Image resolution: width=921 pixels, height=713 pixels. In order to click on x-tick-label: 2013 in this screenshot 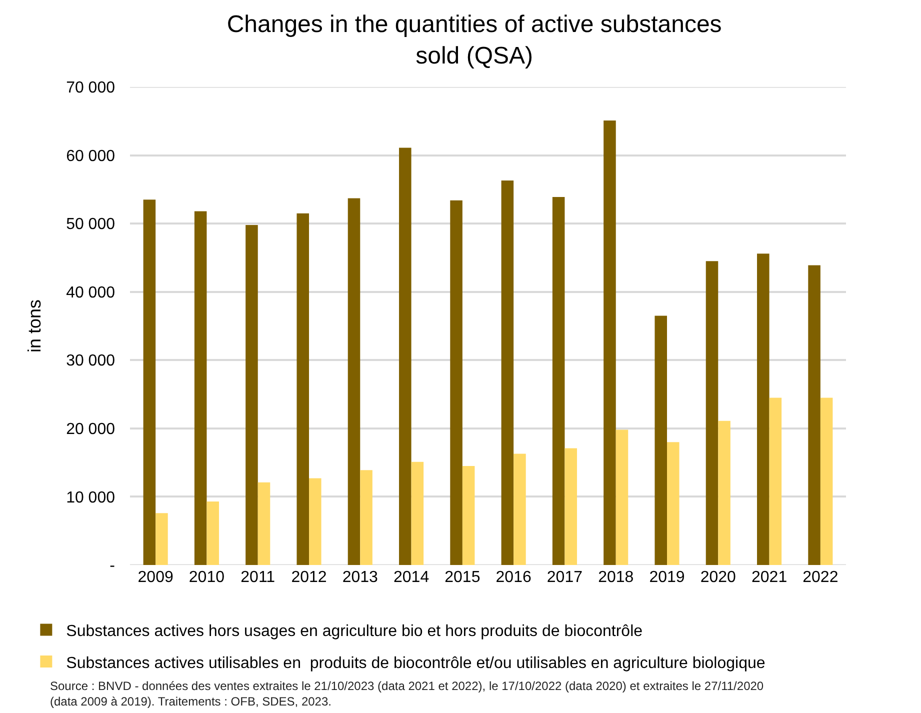, I will do `click(360, 577)`.